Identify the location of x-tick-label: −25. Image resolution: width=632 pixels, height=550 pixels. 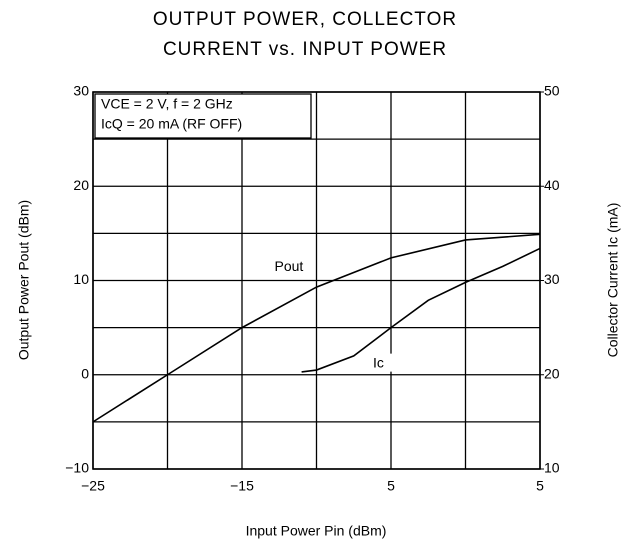
(93, 486).